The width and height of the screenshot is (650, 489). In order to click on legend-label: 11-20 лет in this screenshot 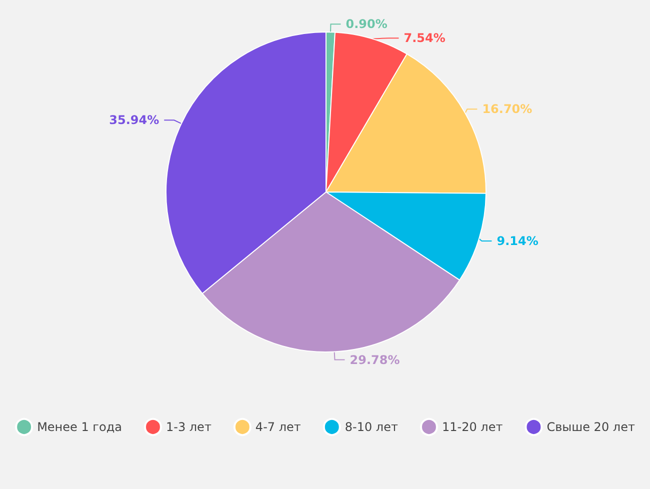, I will do `click(472, 427)`.